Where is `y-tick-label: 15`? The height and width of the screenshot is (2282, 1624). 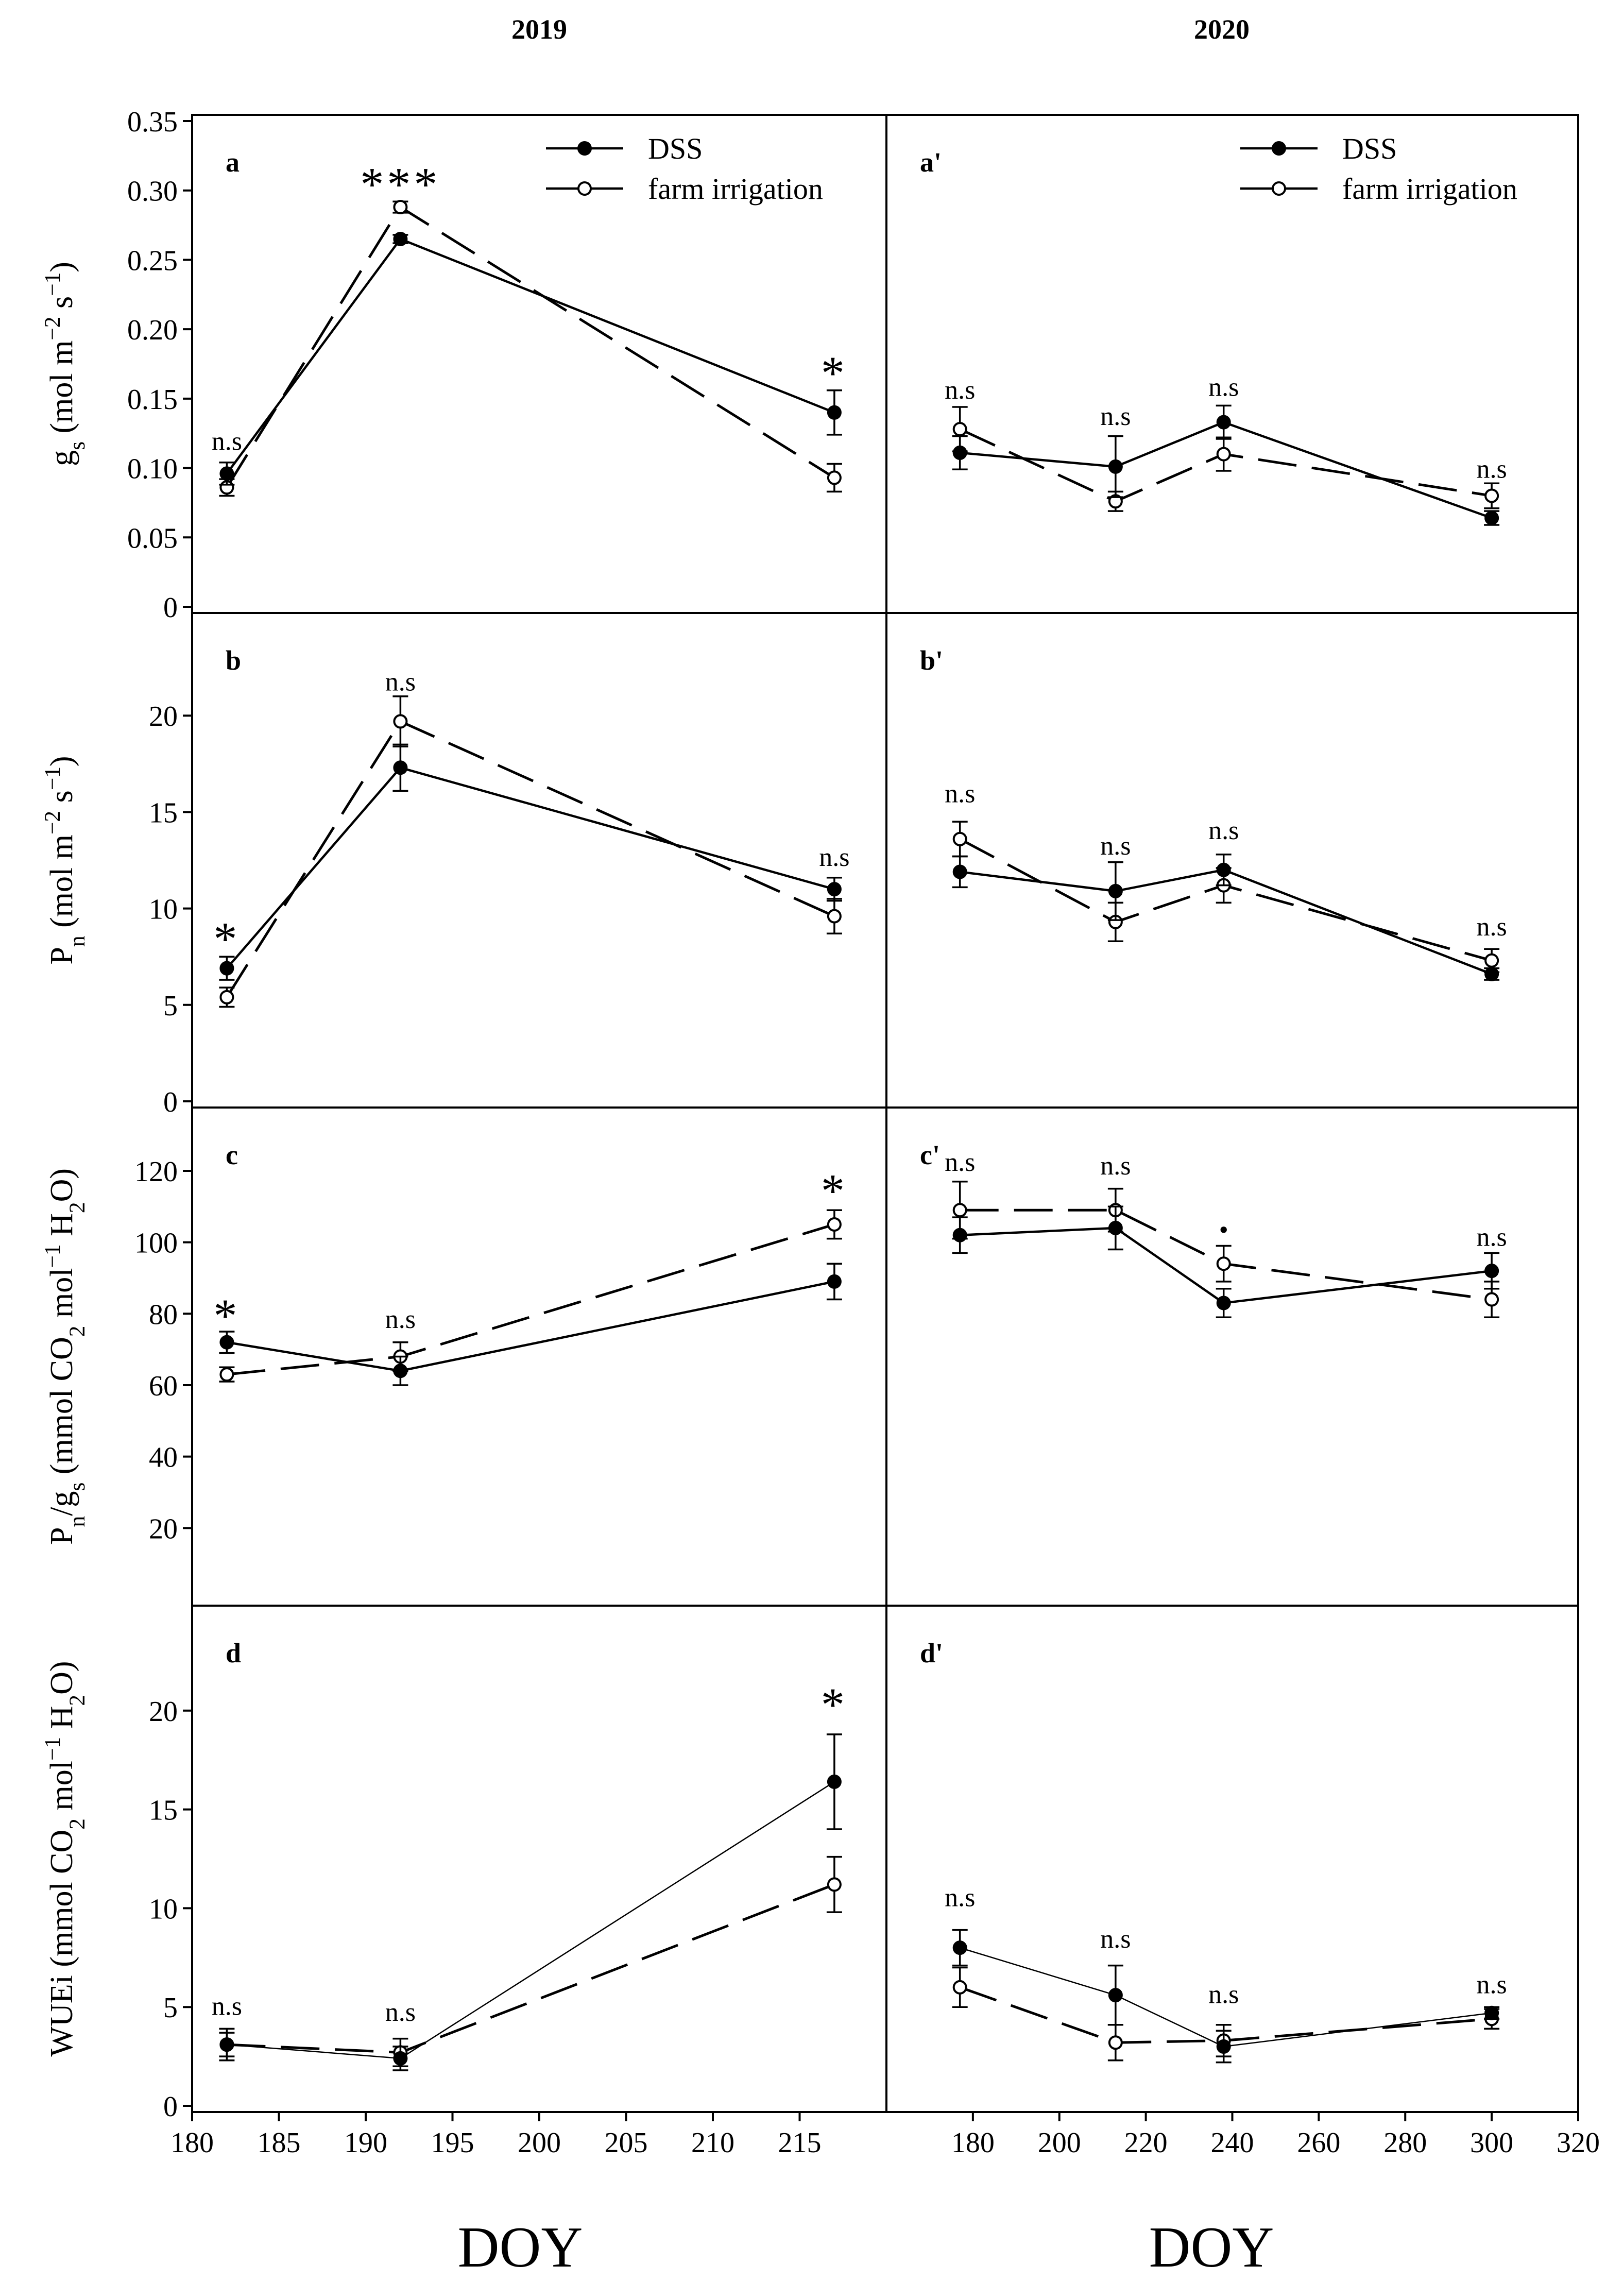
y-tick-label: 15 is located at coordinates (163, 1811).